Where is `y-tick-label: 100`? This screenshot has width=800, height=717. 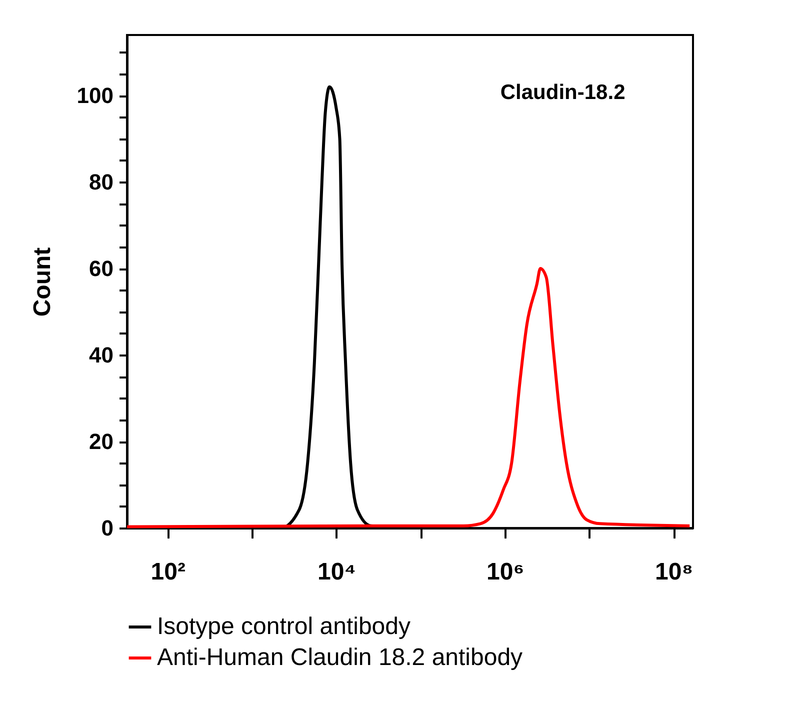
y-tick-label: 100 is located at coordinates (95, 95).